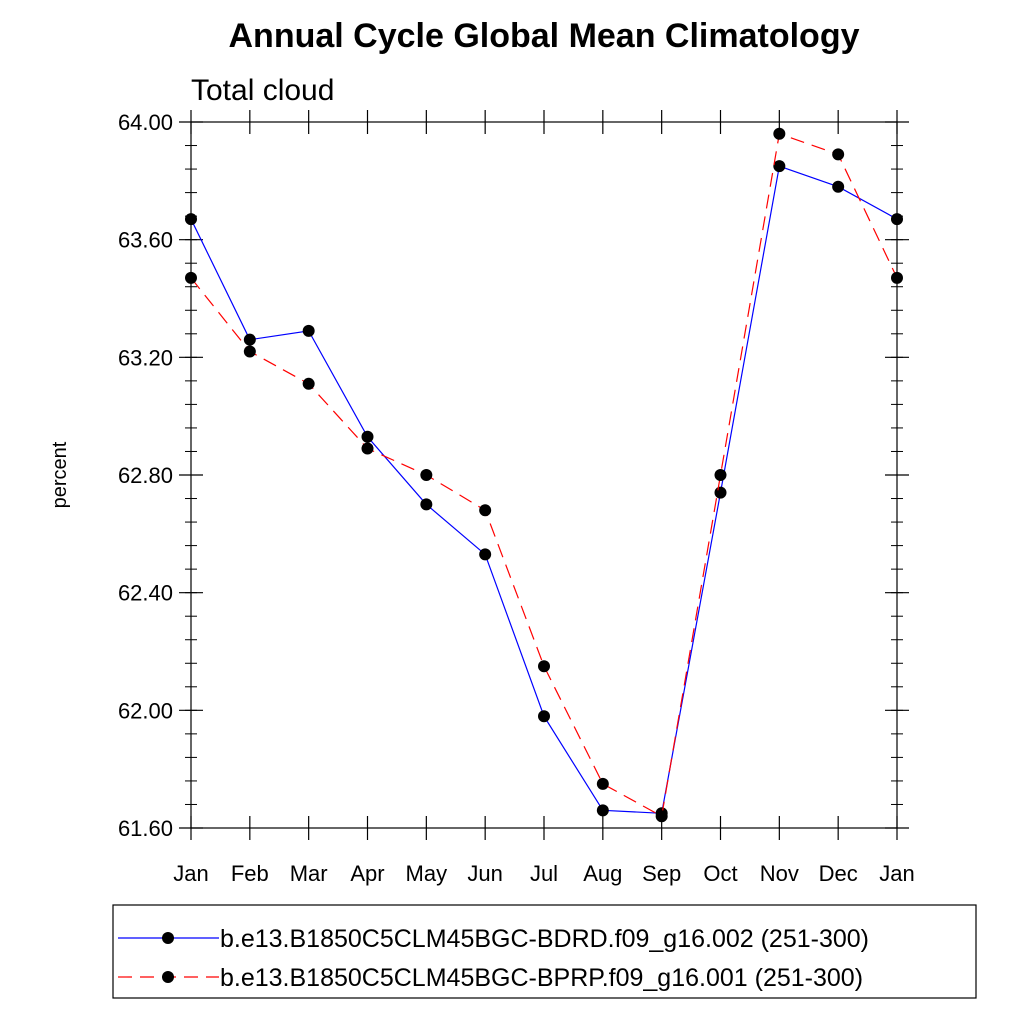 This screenshot has height=1024, width=1024. Describe the element at coordinates (427, 873) in the screenshot. I see `x-tick-label: May` at that location.